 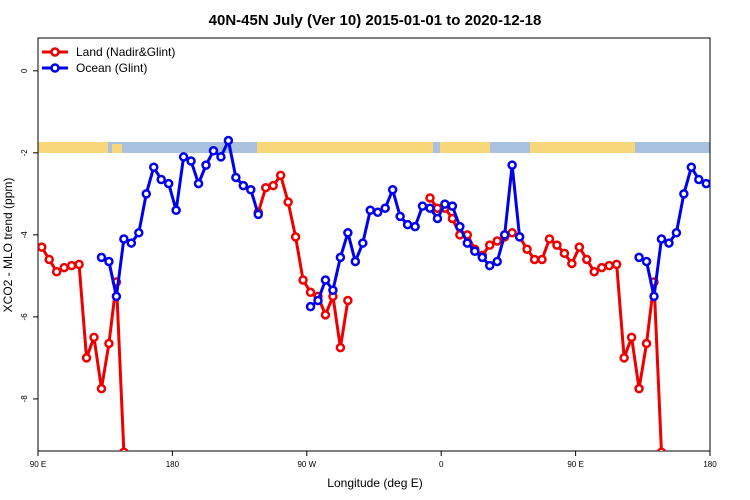 I want to click on legend-label: Land (Nadir&Glint), so click(x=125, y=52).